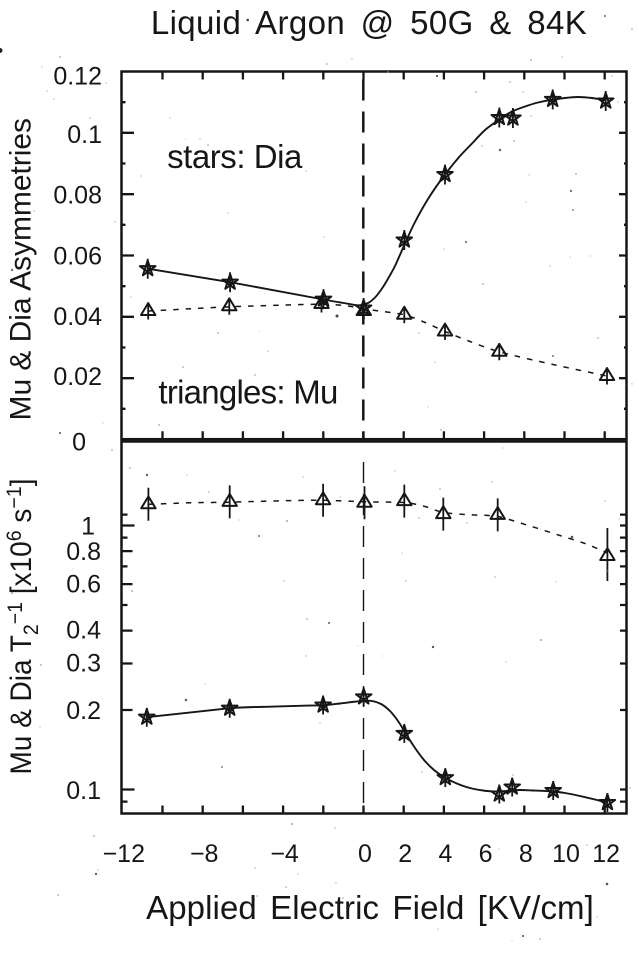 This screenshot has width=639, height=954. Describe the element at coordinates (370, 907) in the screenshot. I see `svg-text: Applied Electric Field [KV/cm]` at that location.